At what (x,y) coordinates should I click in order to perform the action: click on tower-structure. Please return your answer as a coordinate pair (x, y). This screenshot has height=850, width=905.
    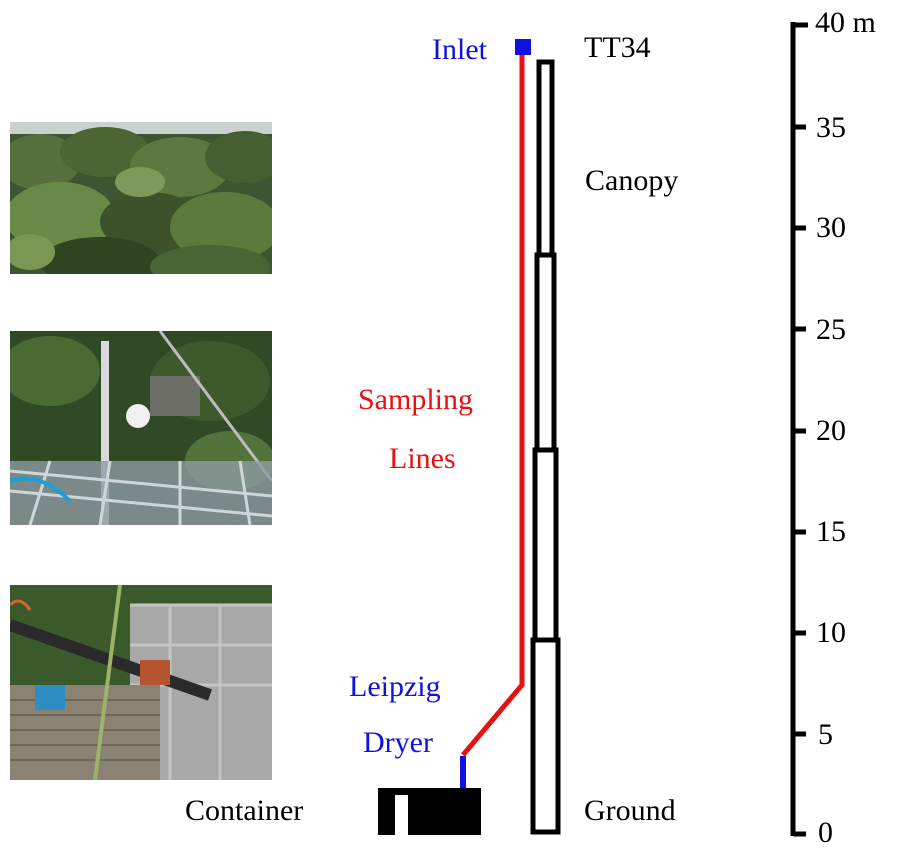
    Looking at the image, I should click on (545, 447).